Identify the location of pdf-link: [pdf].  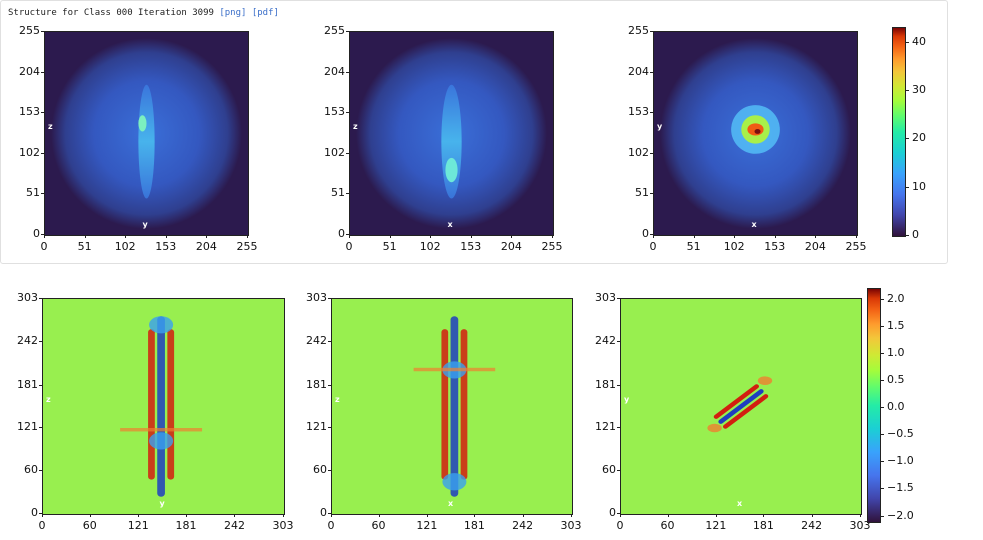
(265, 13).